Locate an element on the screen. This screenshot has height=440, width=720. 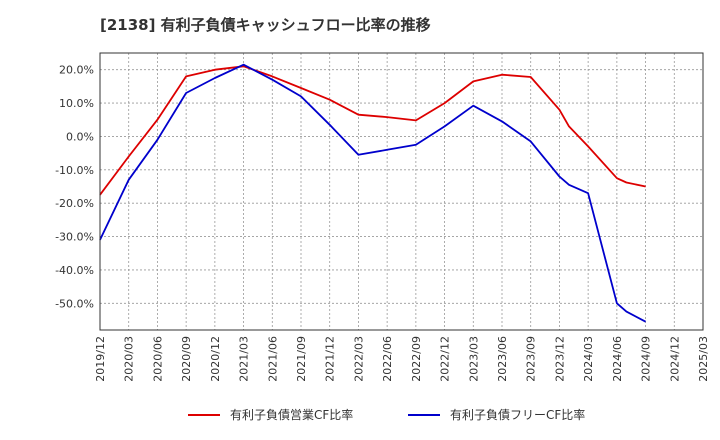
x-tick-label: 2021/09 is located at coordinates (301, 359).